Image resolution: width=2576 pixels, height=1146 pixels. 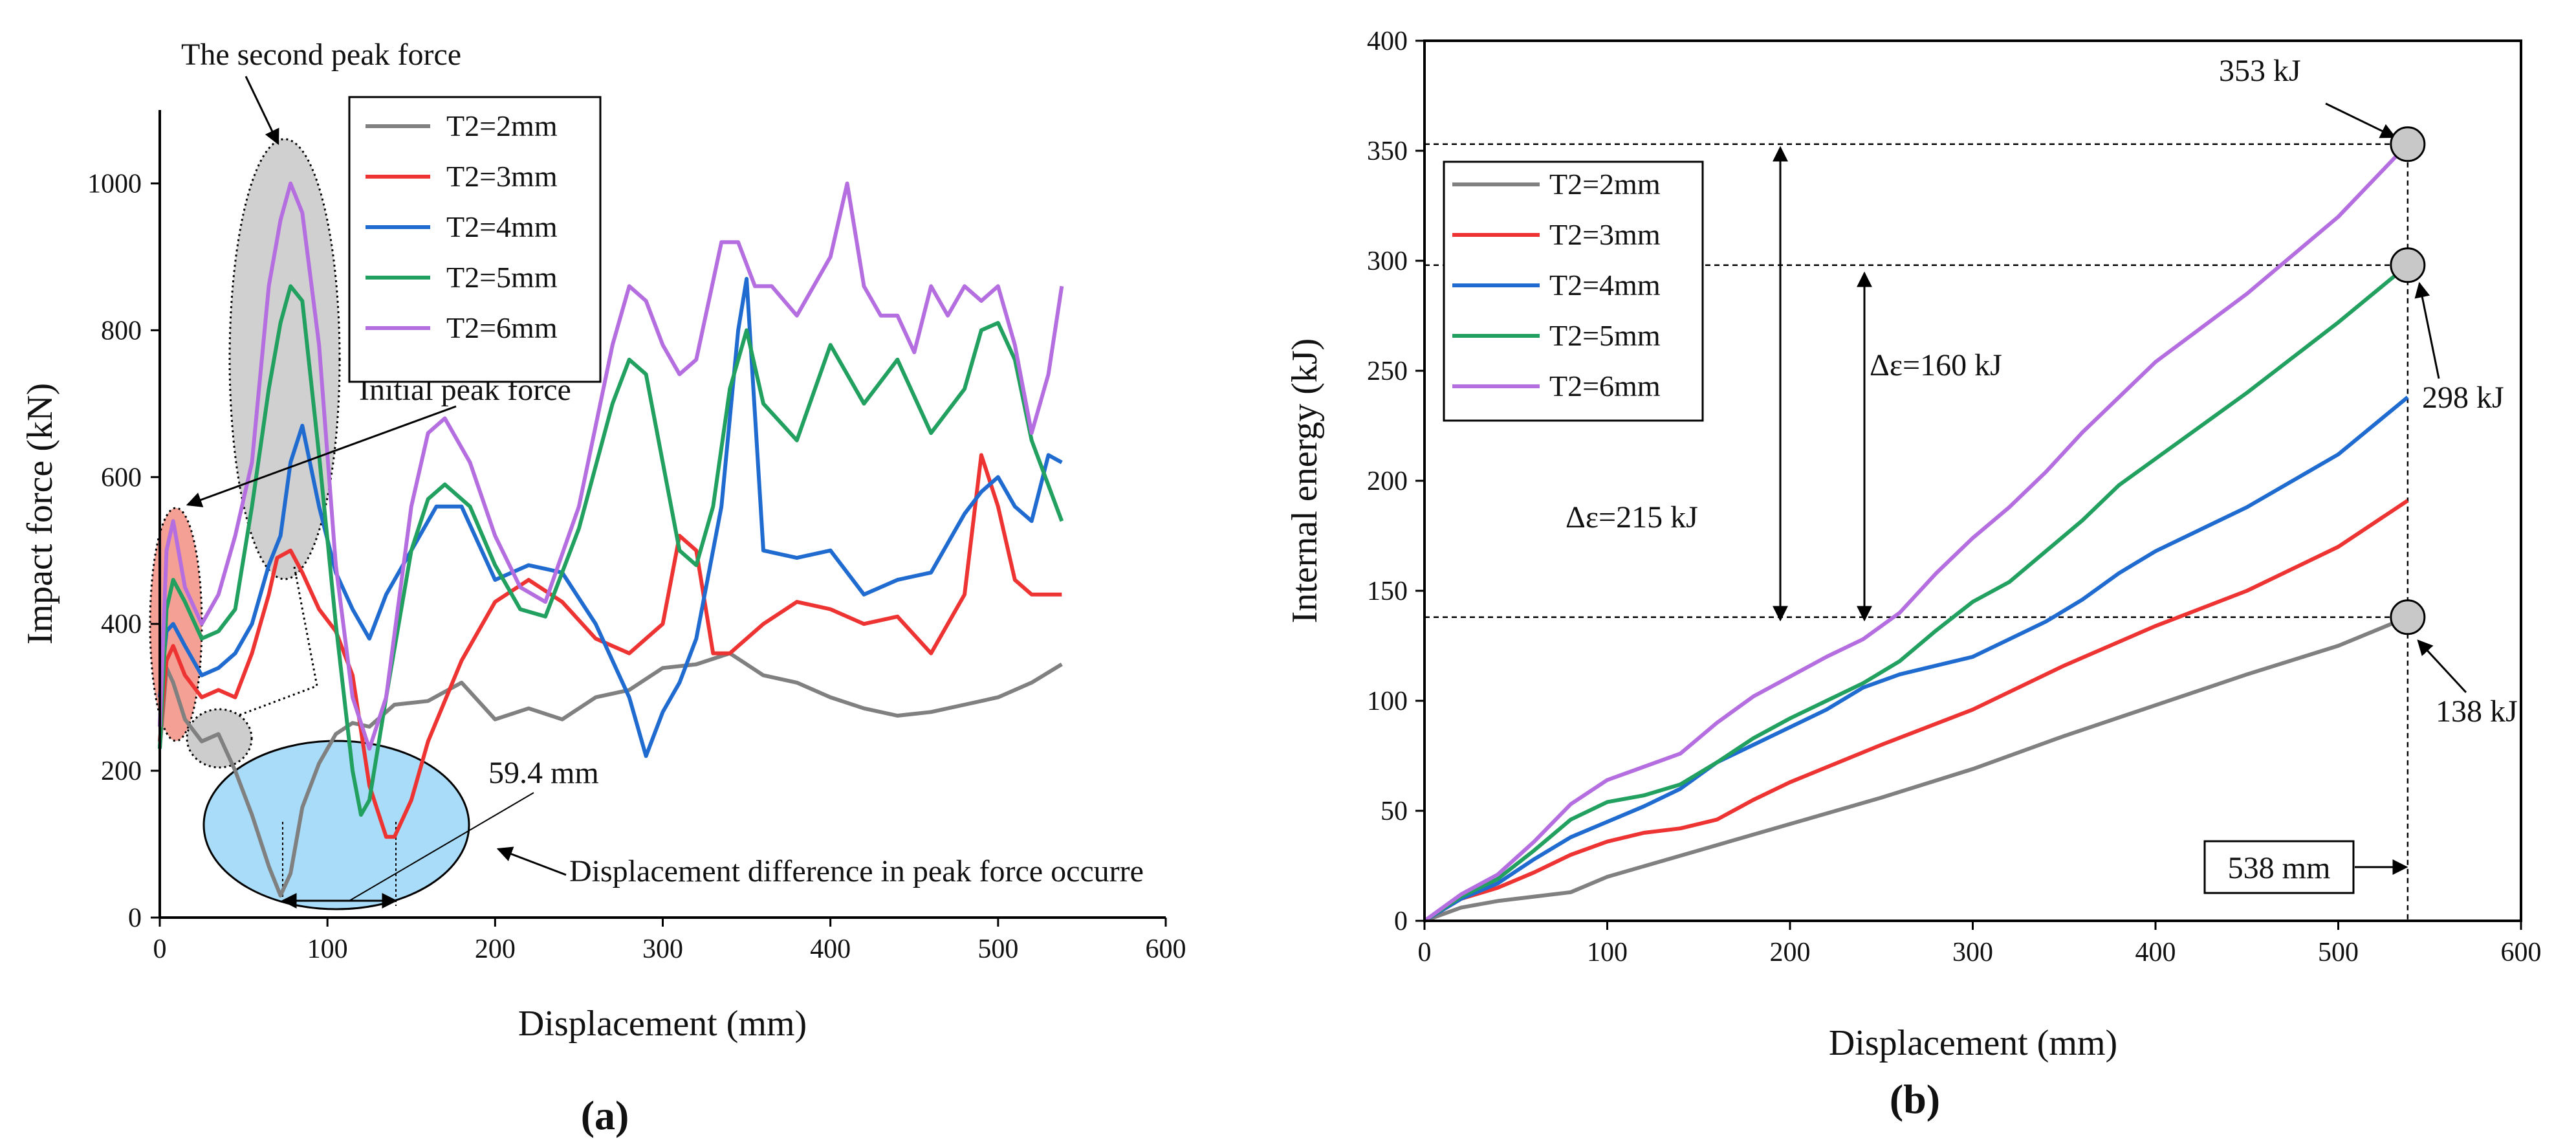 I want to click on panel-a-x-tick-label: 500, so click(x=997, y=949).